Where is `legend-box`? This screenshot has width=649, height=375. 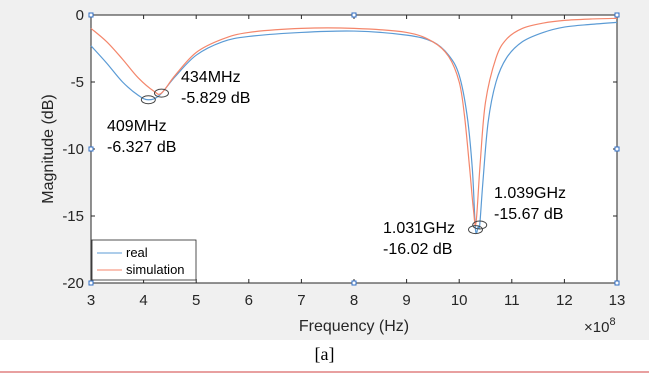
legend-box is located at coordinates (144, 260).